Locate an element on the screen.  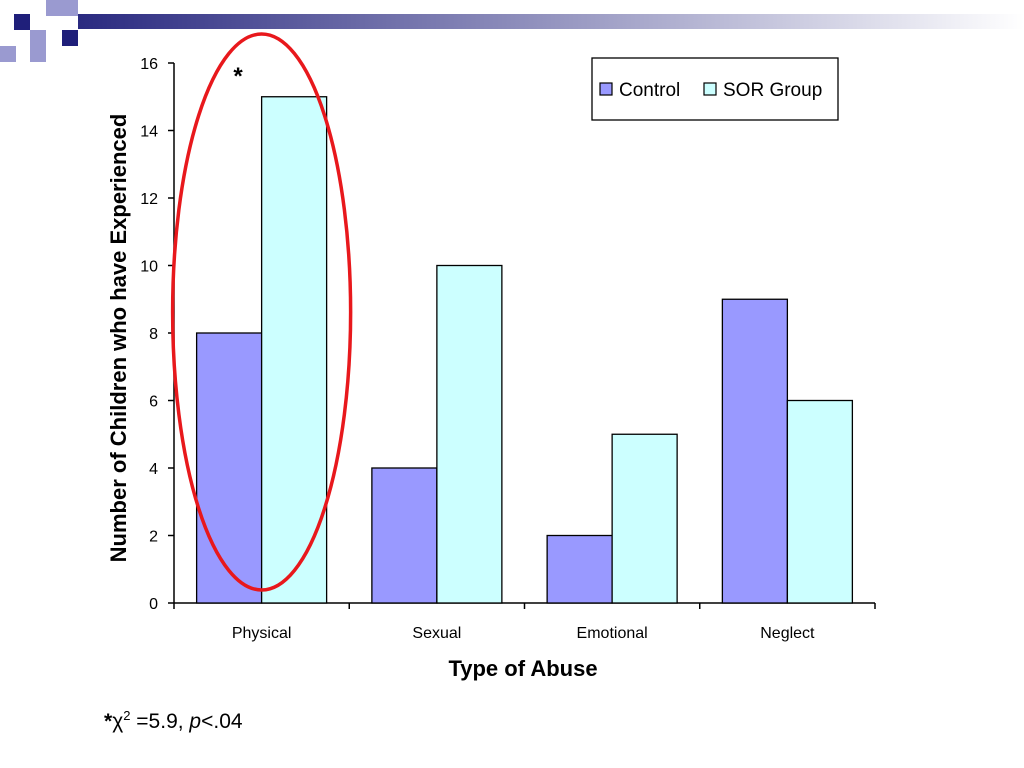
y-tick-label: 16 is located at coordinates (149, 64).